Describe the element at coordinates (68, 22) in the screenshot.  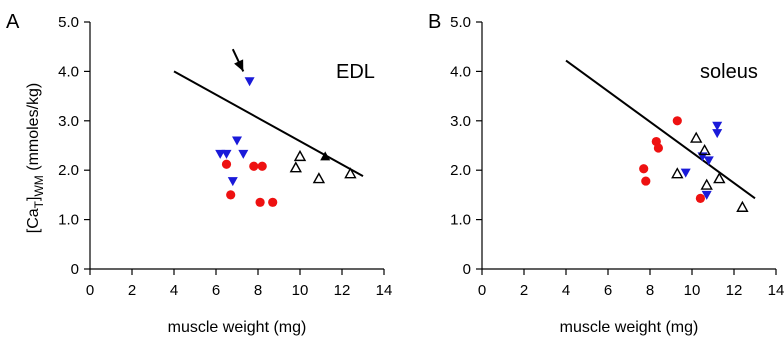
I see `panel-a-y-tick-label: 5.0` at that location.